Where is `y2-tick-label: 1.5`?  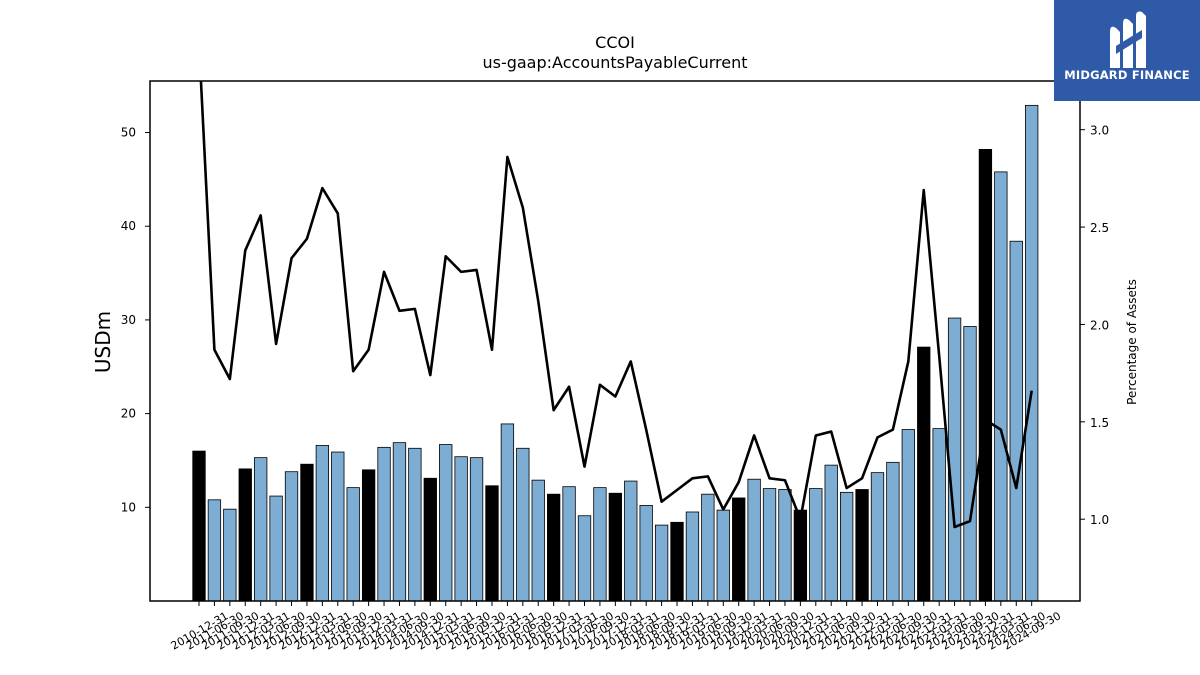
y2-tick-label: 1.5 is located at coordinates (1099, 423).